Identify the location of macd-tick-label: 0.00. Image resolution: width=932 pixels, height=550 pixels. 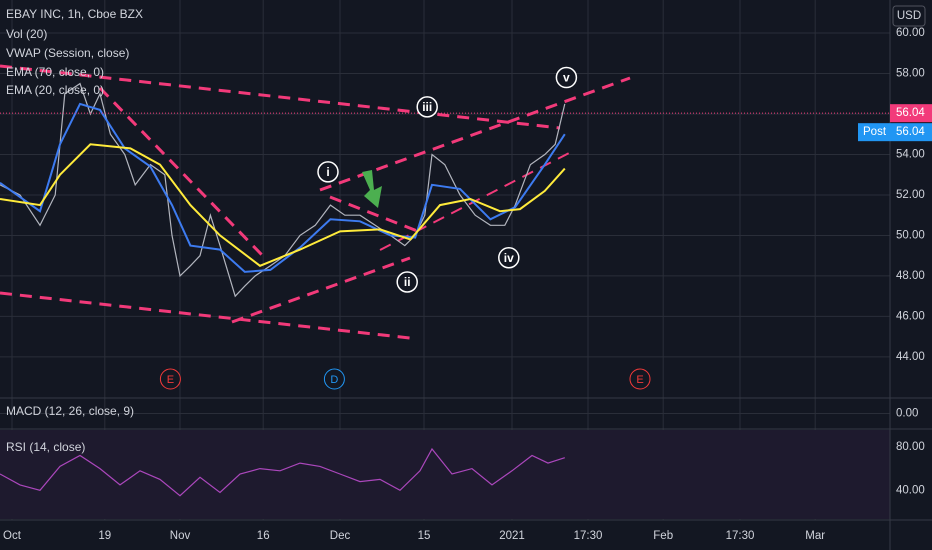
(907, 414).